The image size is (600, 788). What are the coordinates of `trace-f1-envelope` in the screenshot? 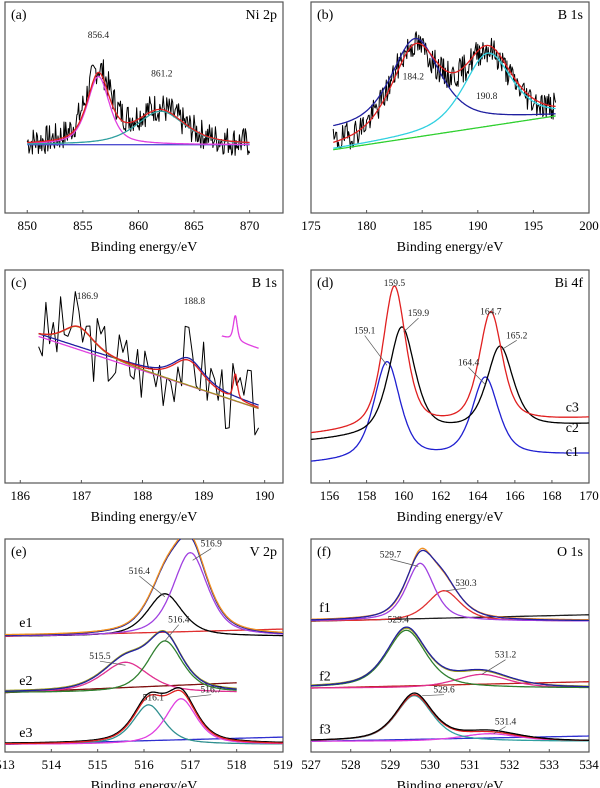 It's located at (450, 584).